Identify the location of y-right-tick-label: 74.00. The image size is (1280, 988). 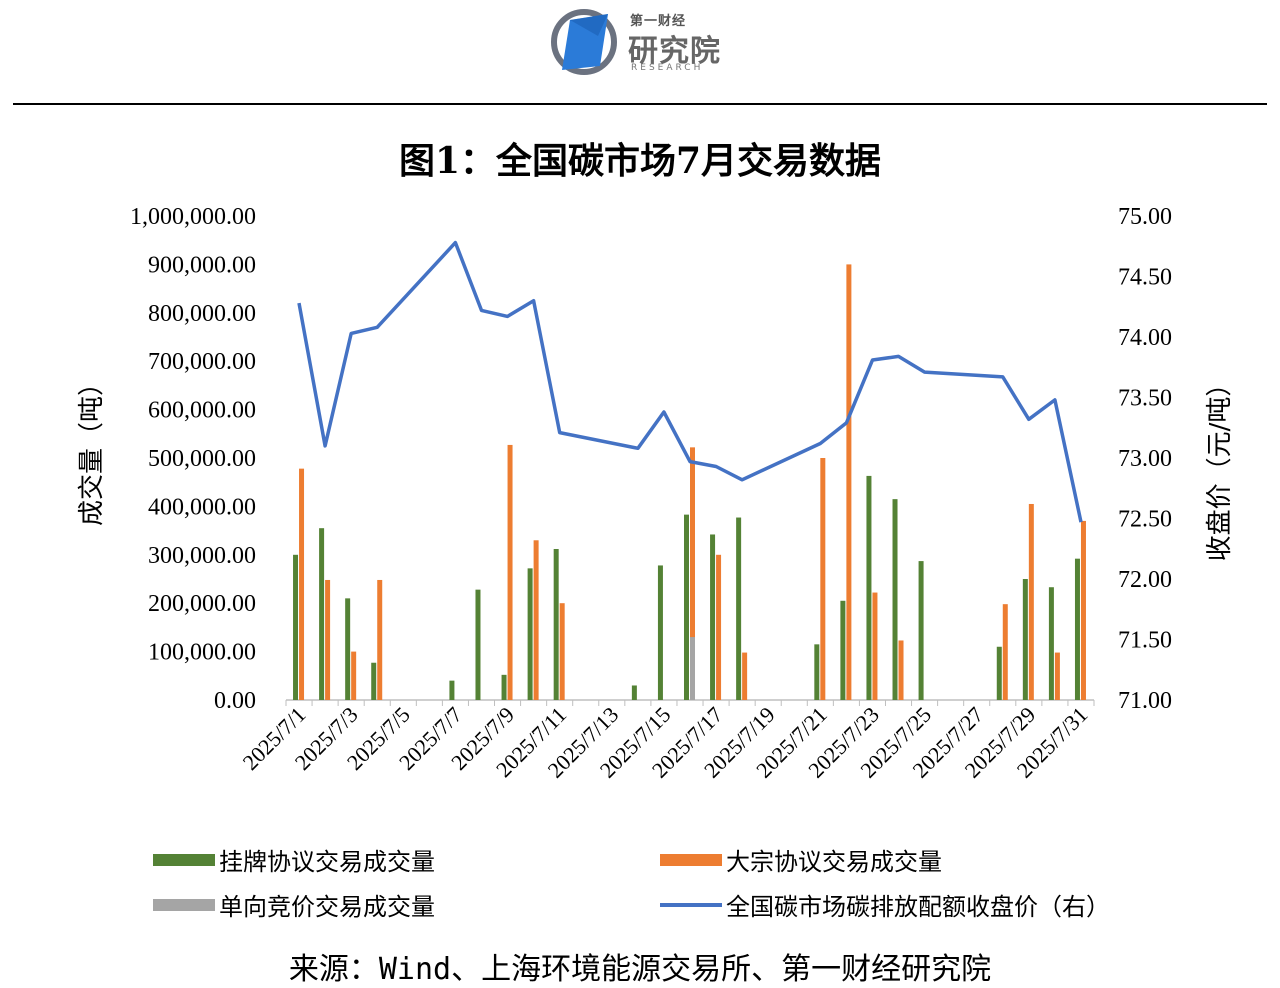
(1145, 338).